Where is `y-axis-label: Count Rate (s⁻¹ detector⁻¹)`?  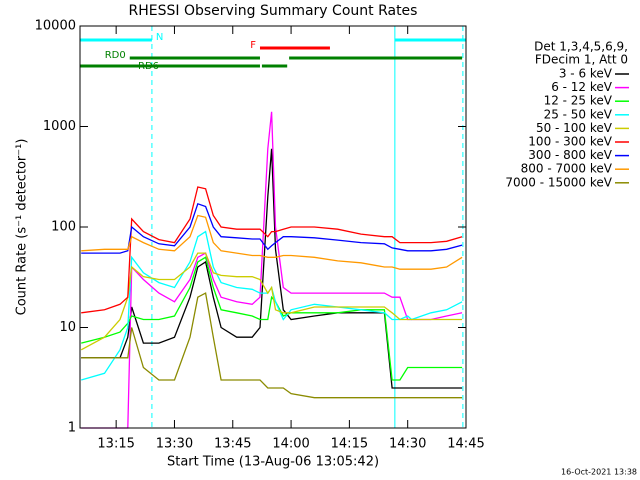 y-axis-label: Count Rate (s⁻¹ detector⁻¹) is located at coordinates (22, 227).